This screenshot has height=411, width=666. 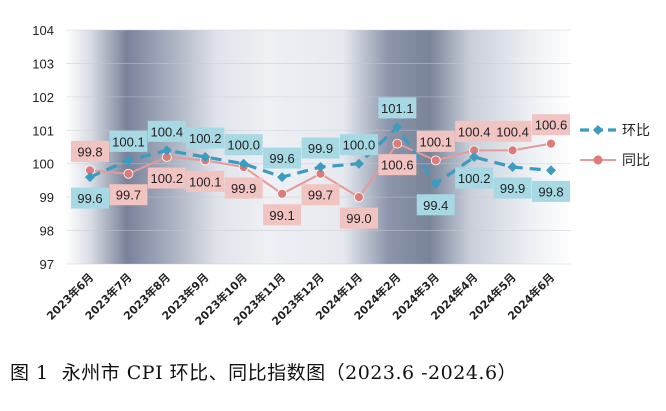 I want to click on data-label-text: 101.1, so click(x=397, y=108).